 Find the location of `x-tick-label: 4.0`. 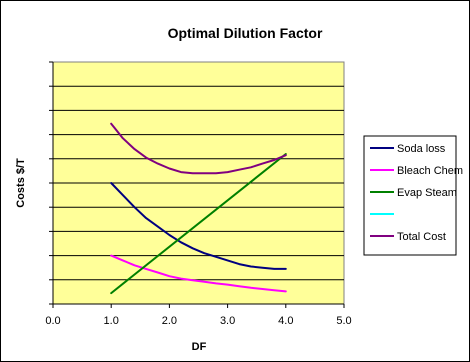

x-tick-label: 4.0 is located at coordinates (285, 321).